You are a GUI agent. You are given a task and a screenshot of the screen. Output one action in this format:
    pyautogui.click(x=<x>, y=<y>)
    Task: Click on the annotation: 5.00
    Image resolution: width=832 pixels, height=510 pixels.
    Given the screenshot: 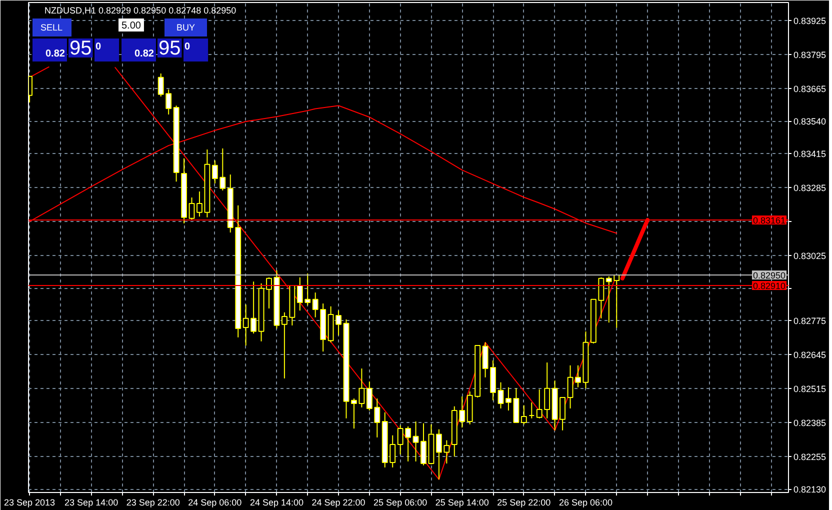 What is the action you would take?
    pyautogui.click(x=132, y=26)
    